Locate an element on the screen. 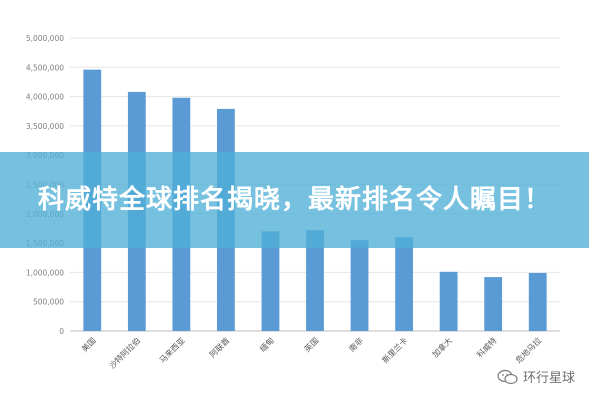 This screenshot has height=400, width=589. watermark: 环行星球 is located at coordinates (536, 376).